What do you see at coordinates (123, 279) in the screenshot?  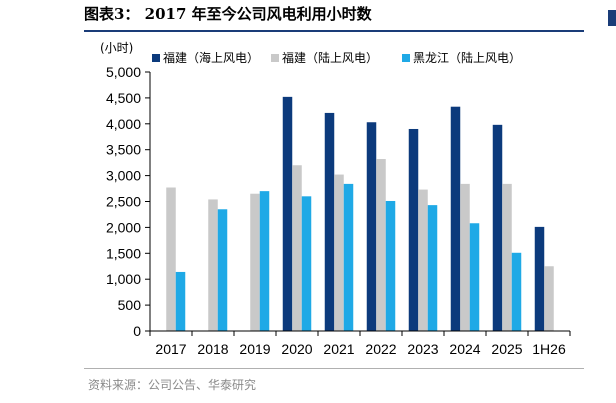 I see `y-tick-label: 1,000` at bounding box center [123, 279].